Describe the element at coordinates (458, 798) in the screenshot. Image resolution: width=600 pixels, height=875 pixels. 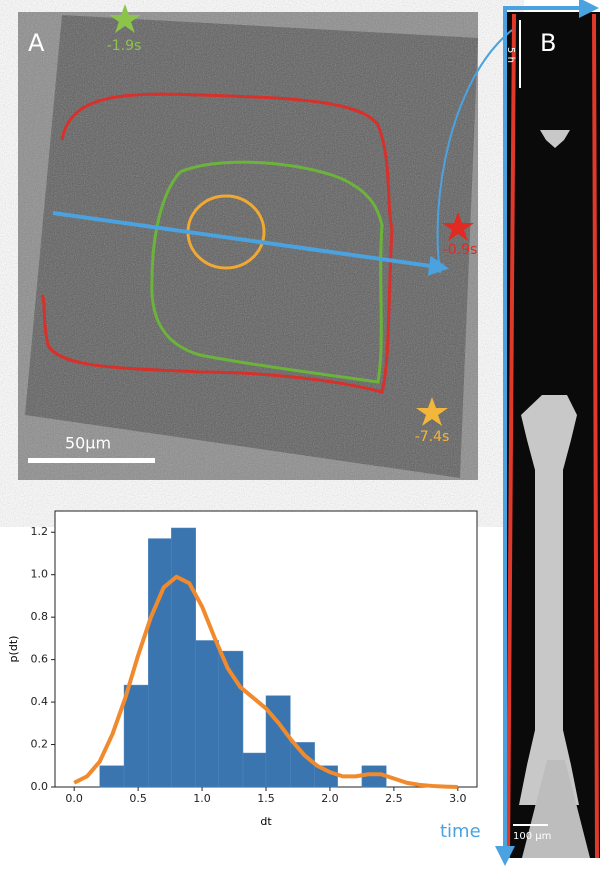
I see `x-tick-label: 3.0` at that location.